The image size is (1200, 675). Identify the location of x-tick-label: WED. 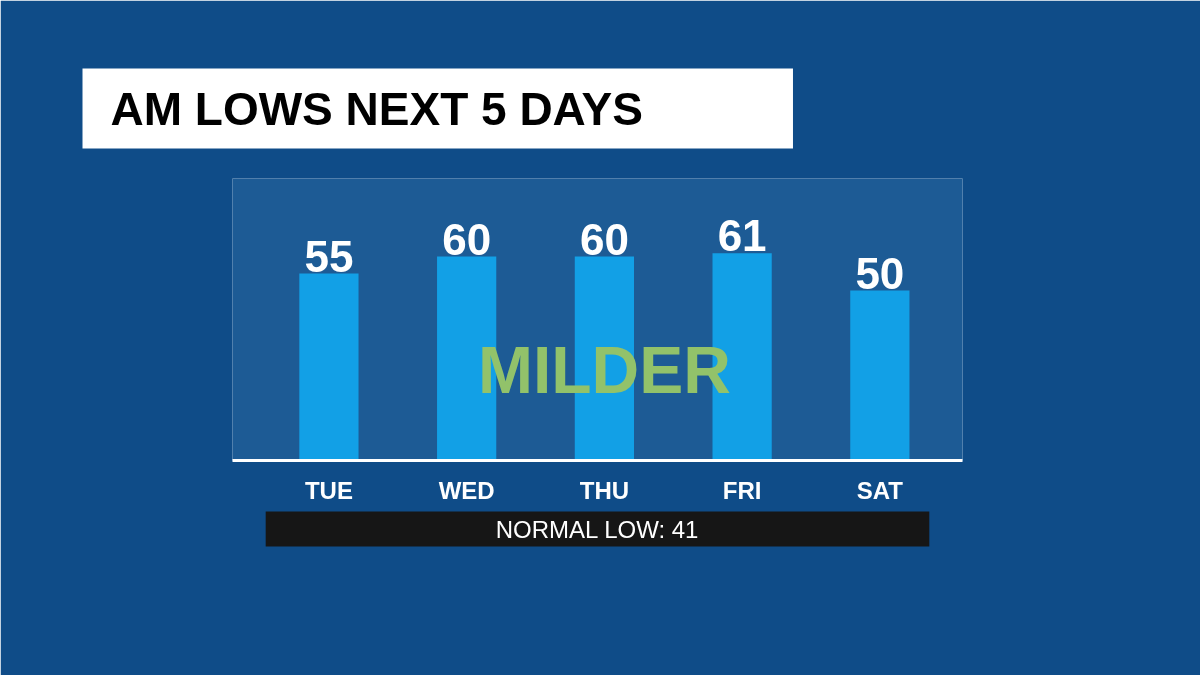
(466, 490).